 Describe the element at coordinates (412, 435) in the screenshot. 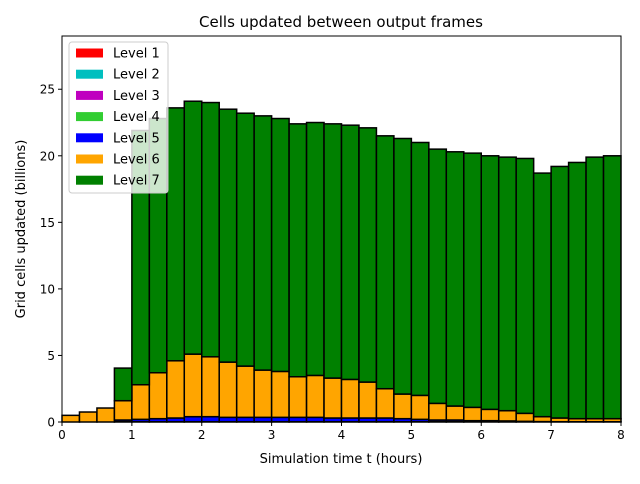

I see `x-tick-label: 5` at that location.